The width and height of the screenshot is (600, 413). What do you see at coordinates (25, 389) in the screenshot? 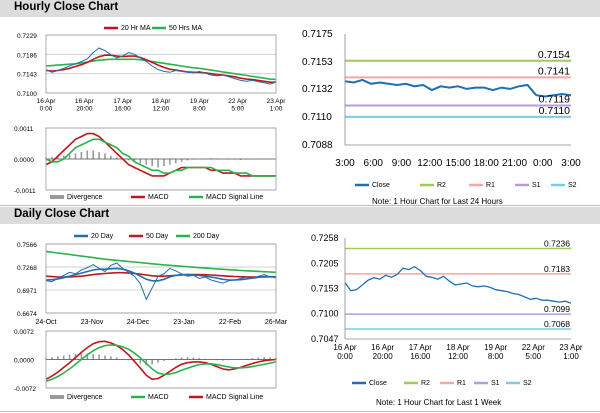
I see `daily-macd-y-tick-label: -0.0072` at bounding box center [25, 389].